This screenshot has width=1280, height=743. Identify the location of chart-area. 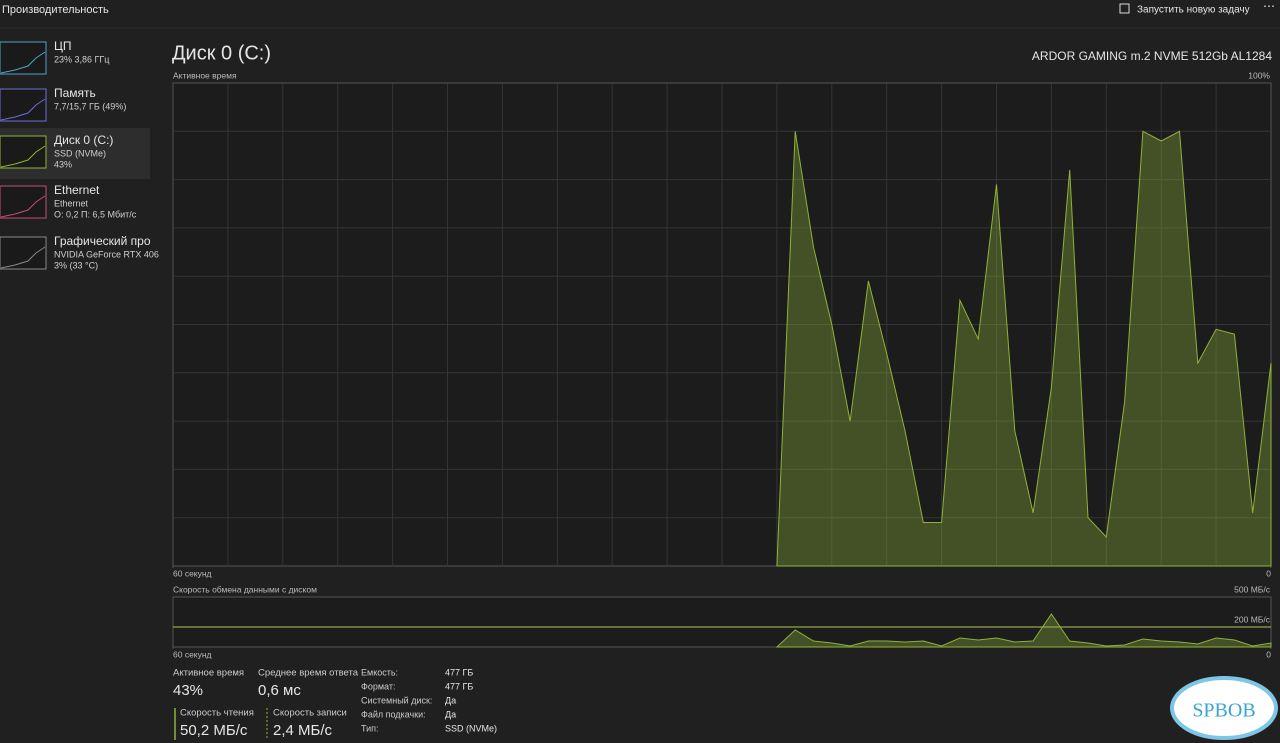
(722, 622).